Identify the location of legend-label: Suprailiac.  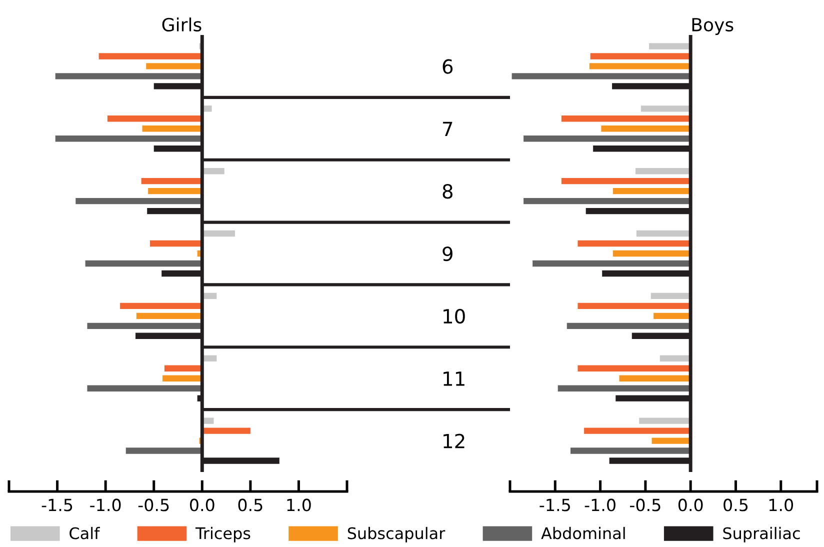
(761, 534).